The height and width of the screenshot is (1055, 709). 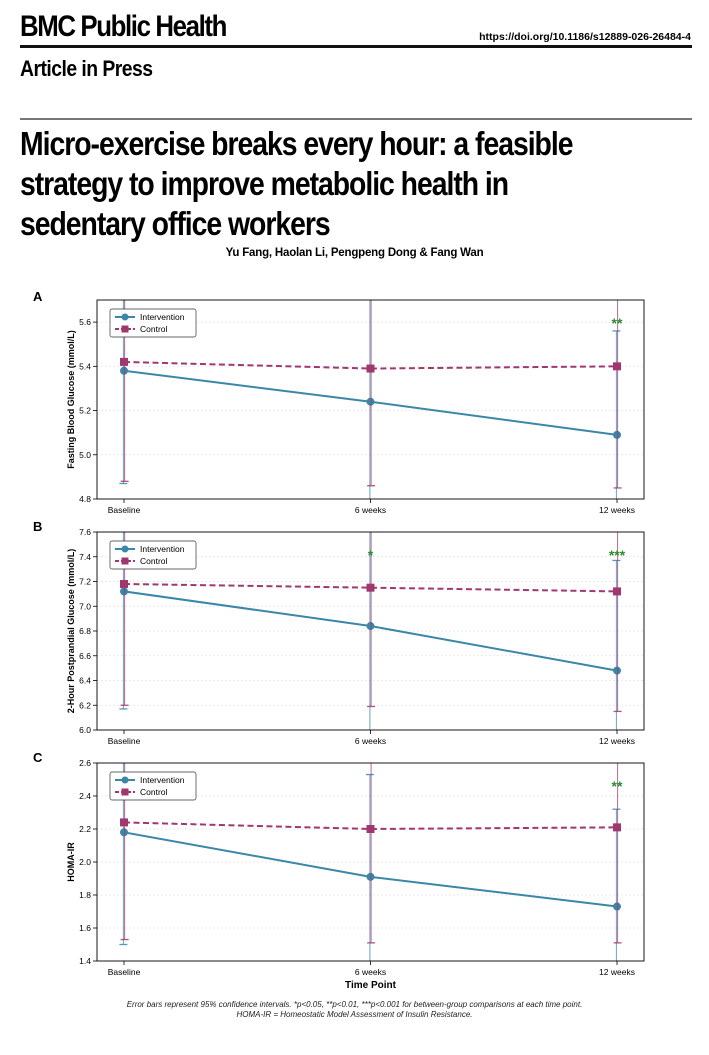 I want to click on y-tick-label: 1.6, so click(x=85, y=928).